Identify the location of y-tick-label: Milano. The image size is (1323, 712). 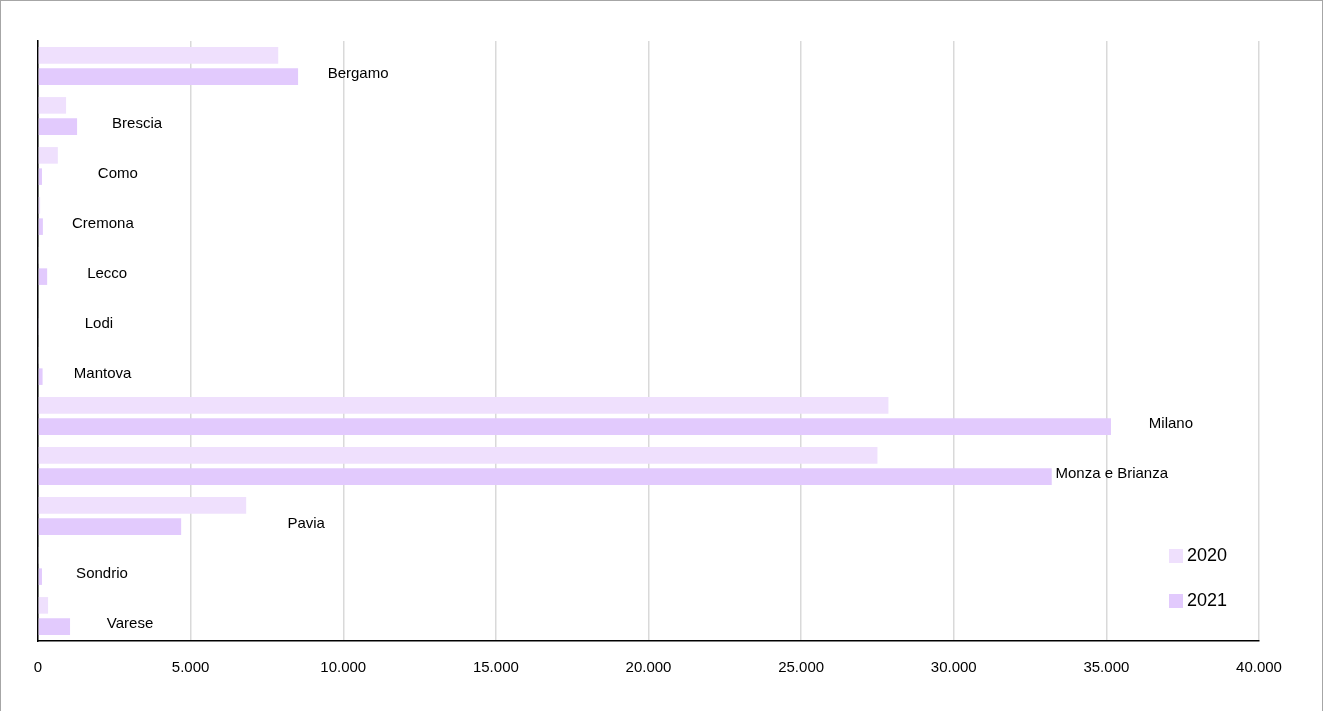
(1171, 423).